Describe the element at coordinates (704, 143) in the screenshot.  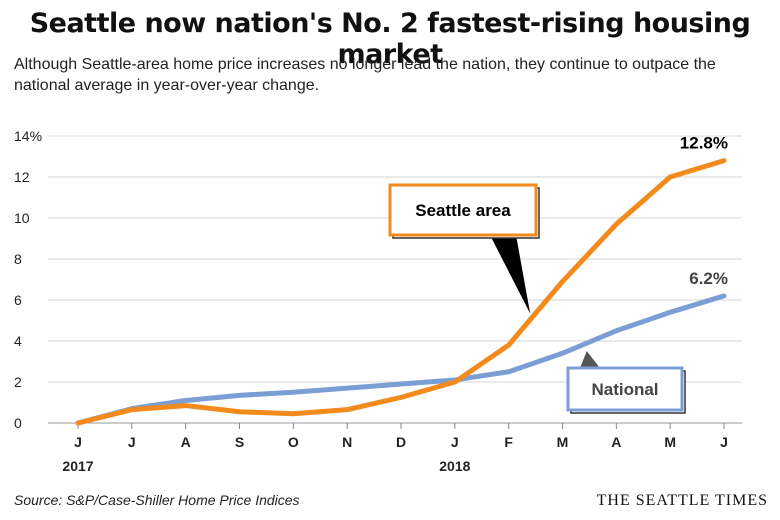
I see `end-value-label: 12.8%` at that location.